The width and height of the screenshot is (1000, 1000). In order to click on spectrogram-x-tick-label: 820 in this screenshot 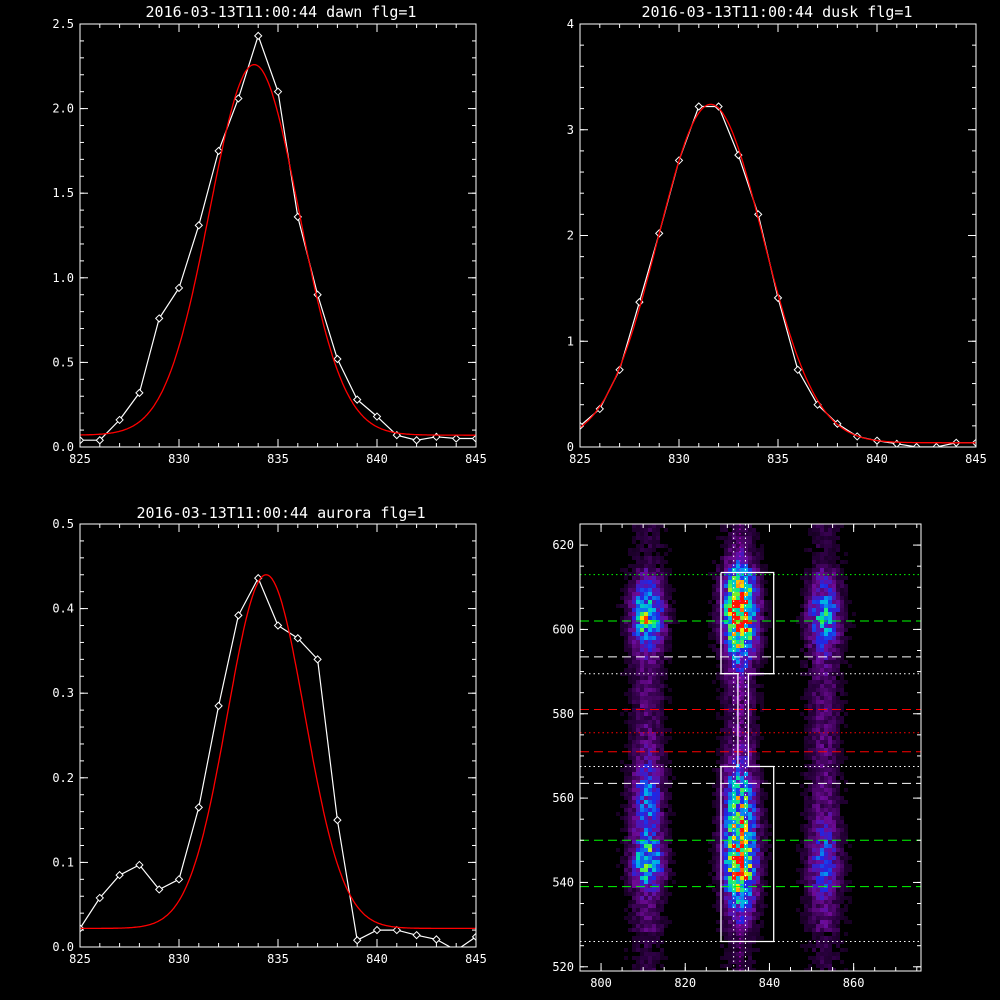, I will do `click(685, 983)`.